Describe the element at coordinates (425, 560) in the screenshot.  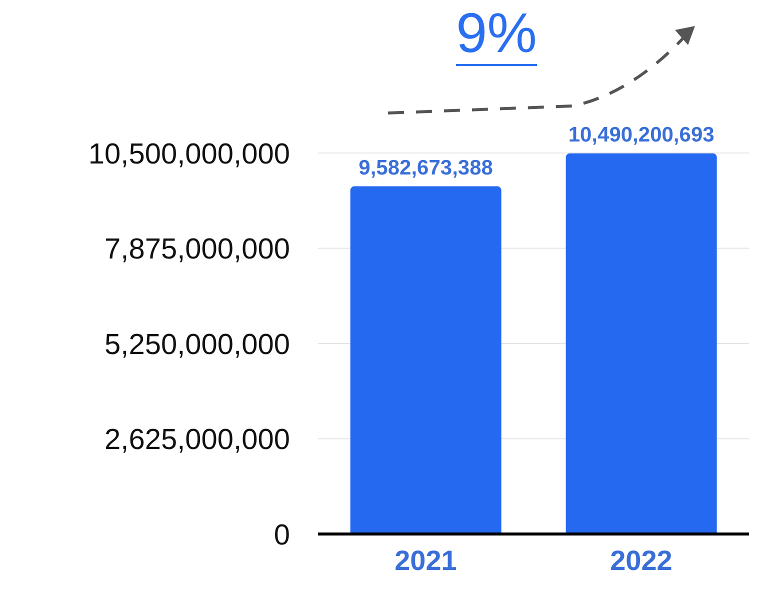
I see `x-tick-label: 2021` at that location.